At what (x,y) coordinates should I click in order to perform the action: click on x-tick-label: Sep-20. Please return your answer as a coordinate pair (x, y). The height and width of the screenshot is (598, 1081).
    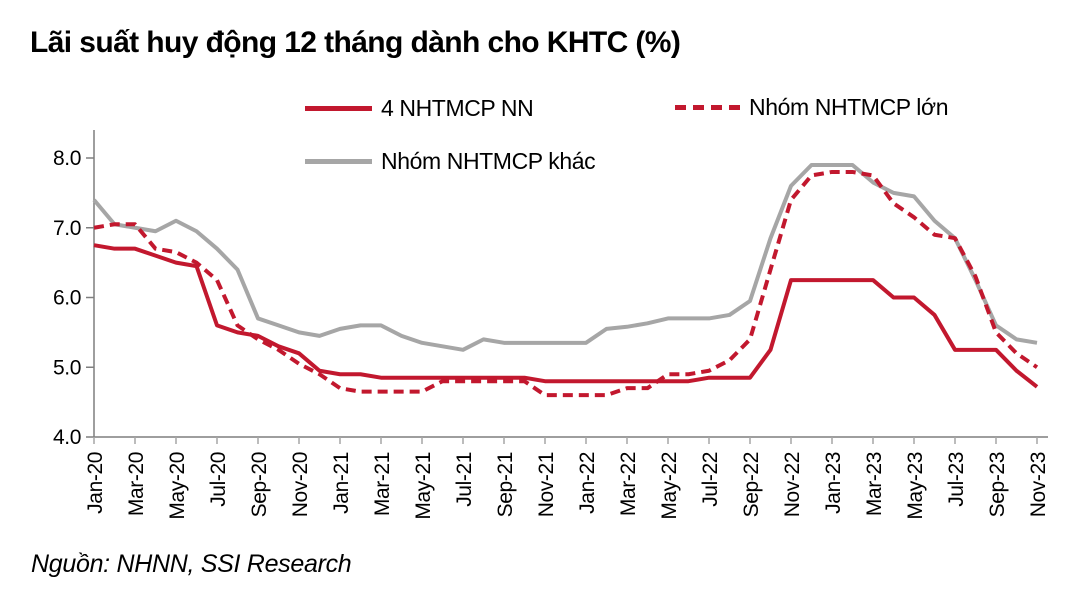
    Looking at the image, I should click on (259, 484).